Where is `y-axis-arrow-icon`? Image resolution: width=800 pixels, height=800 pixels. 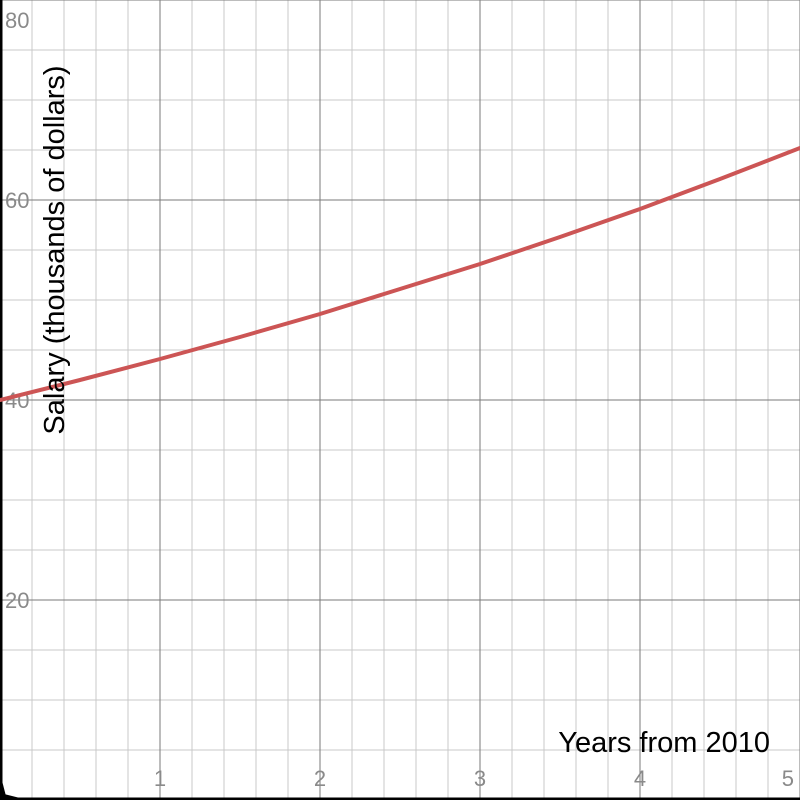 y-axis-arrow-icon is located at coordinates (3, 786).